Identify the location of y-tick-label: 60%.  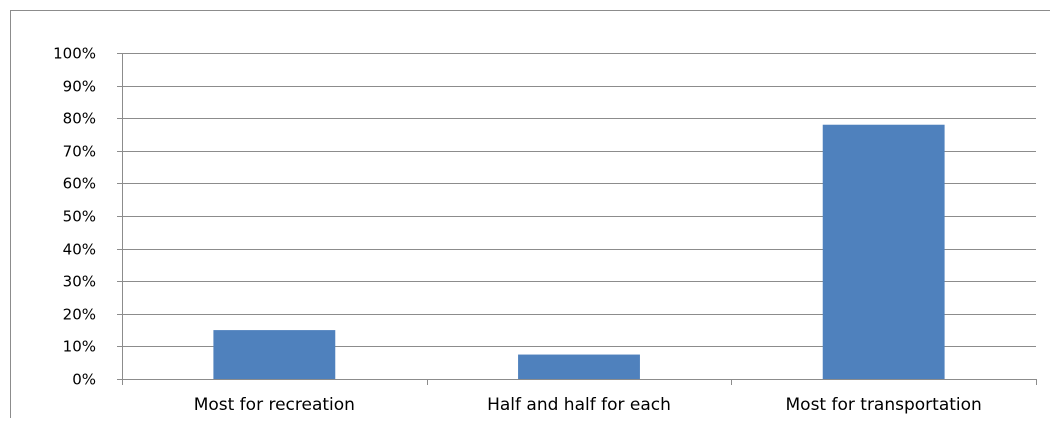
(79, 184).